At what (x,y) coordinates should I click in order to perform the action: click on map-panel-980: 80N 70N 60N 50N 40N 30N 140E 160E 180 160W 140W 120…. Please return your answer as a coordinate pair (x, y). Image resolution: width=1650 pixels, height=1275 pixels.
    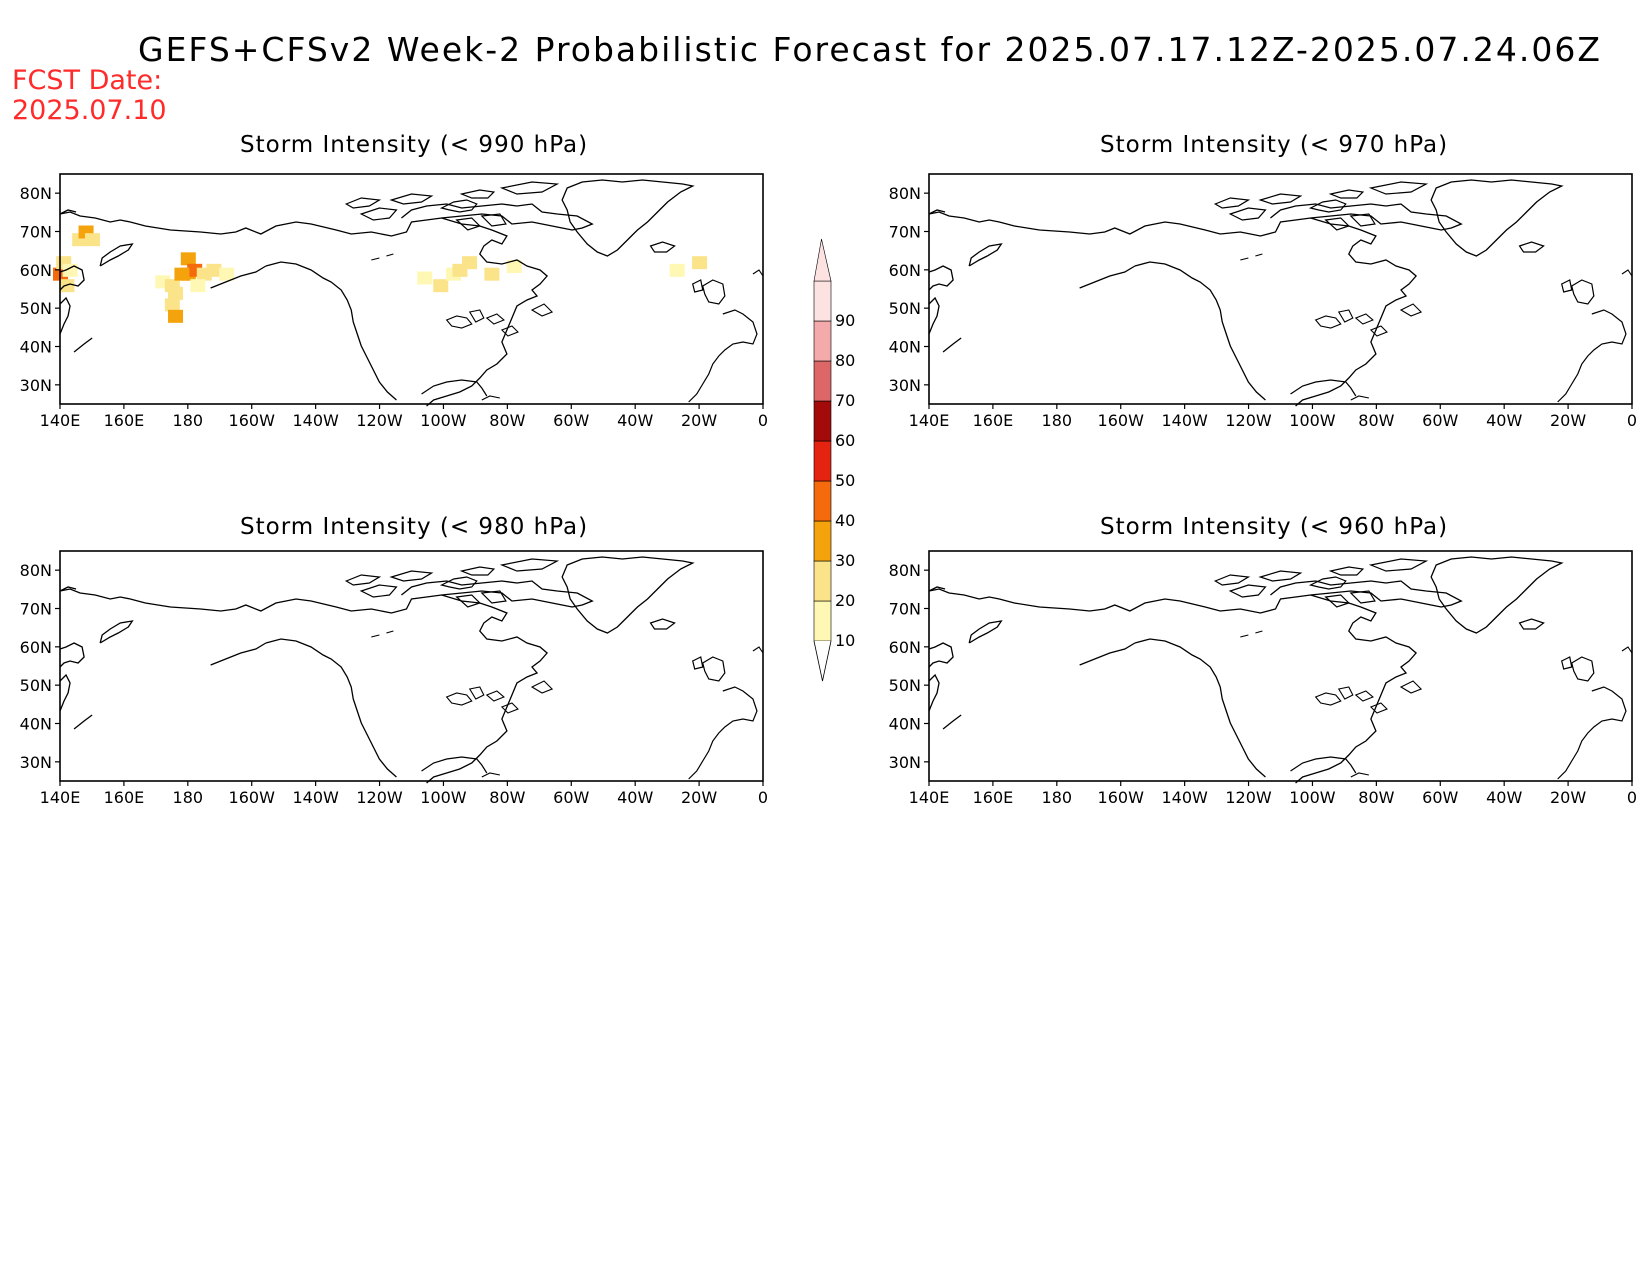
    Looking at the image, I should click on (394, 678).